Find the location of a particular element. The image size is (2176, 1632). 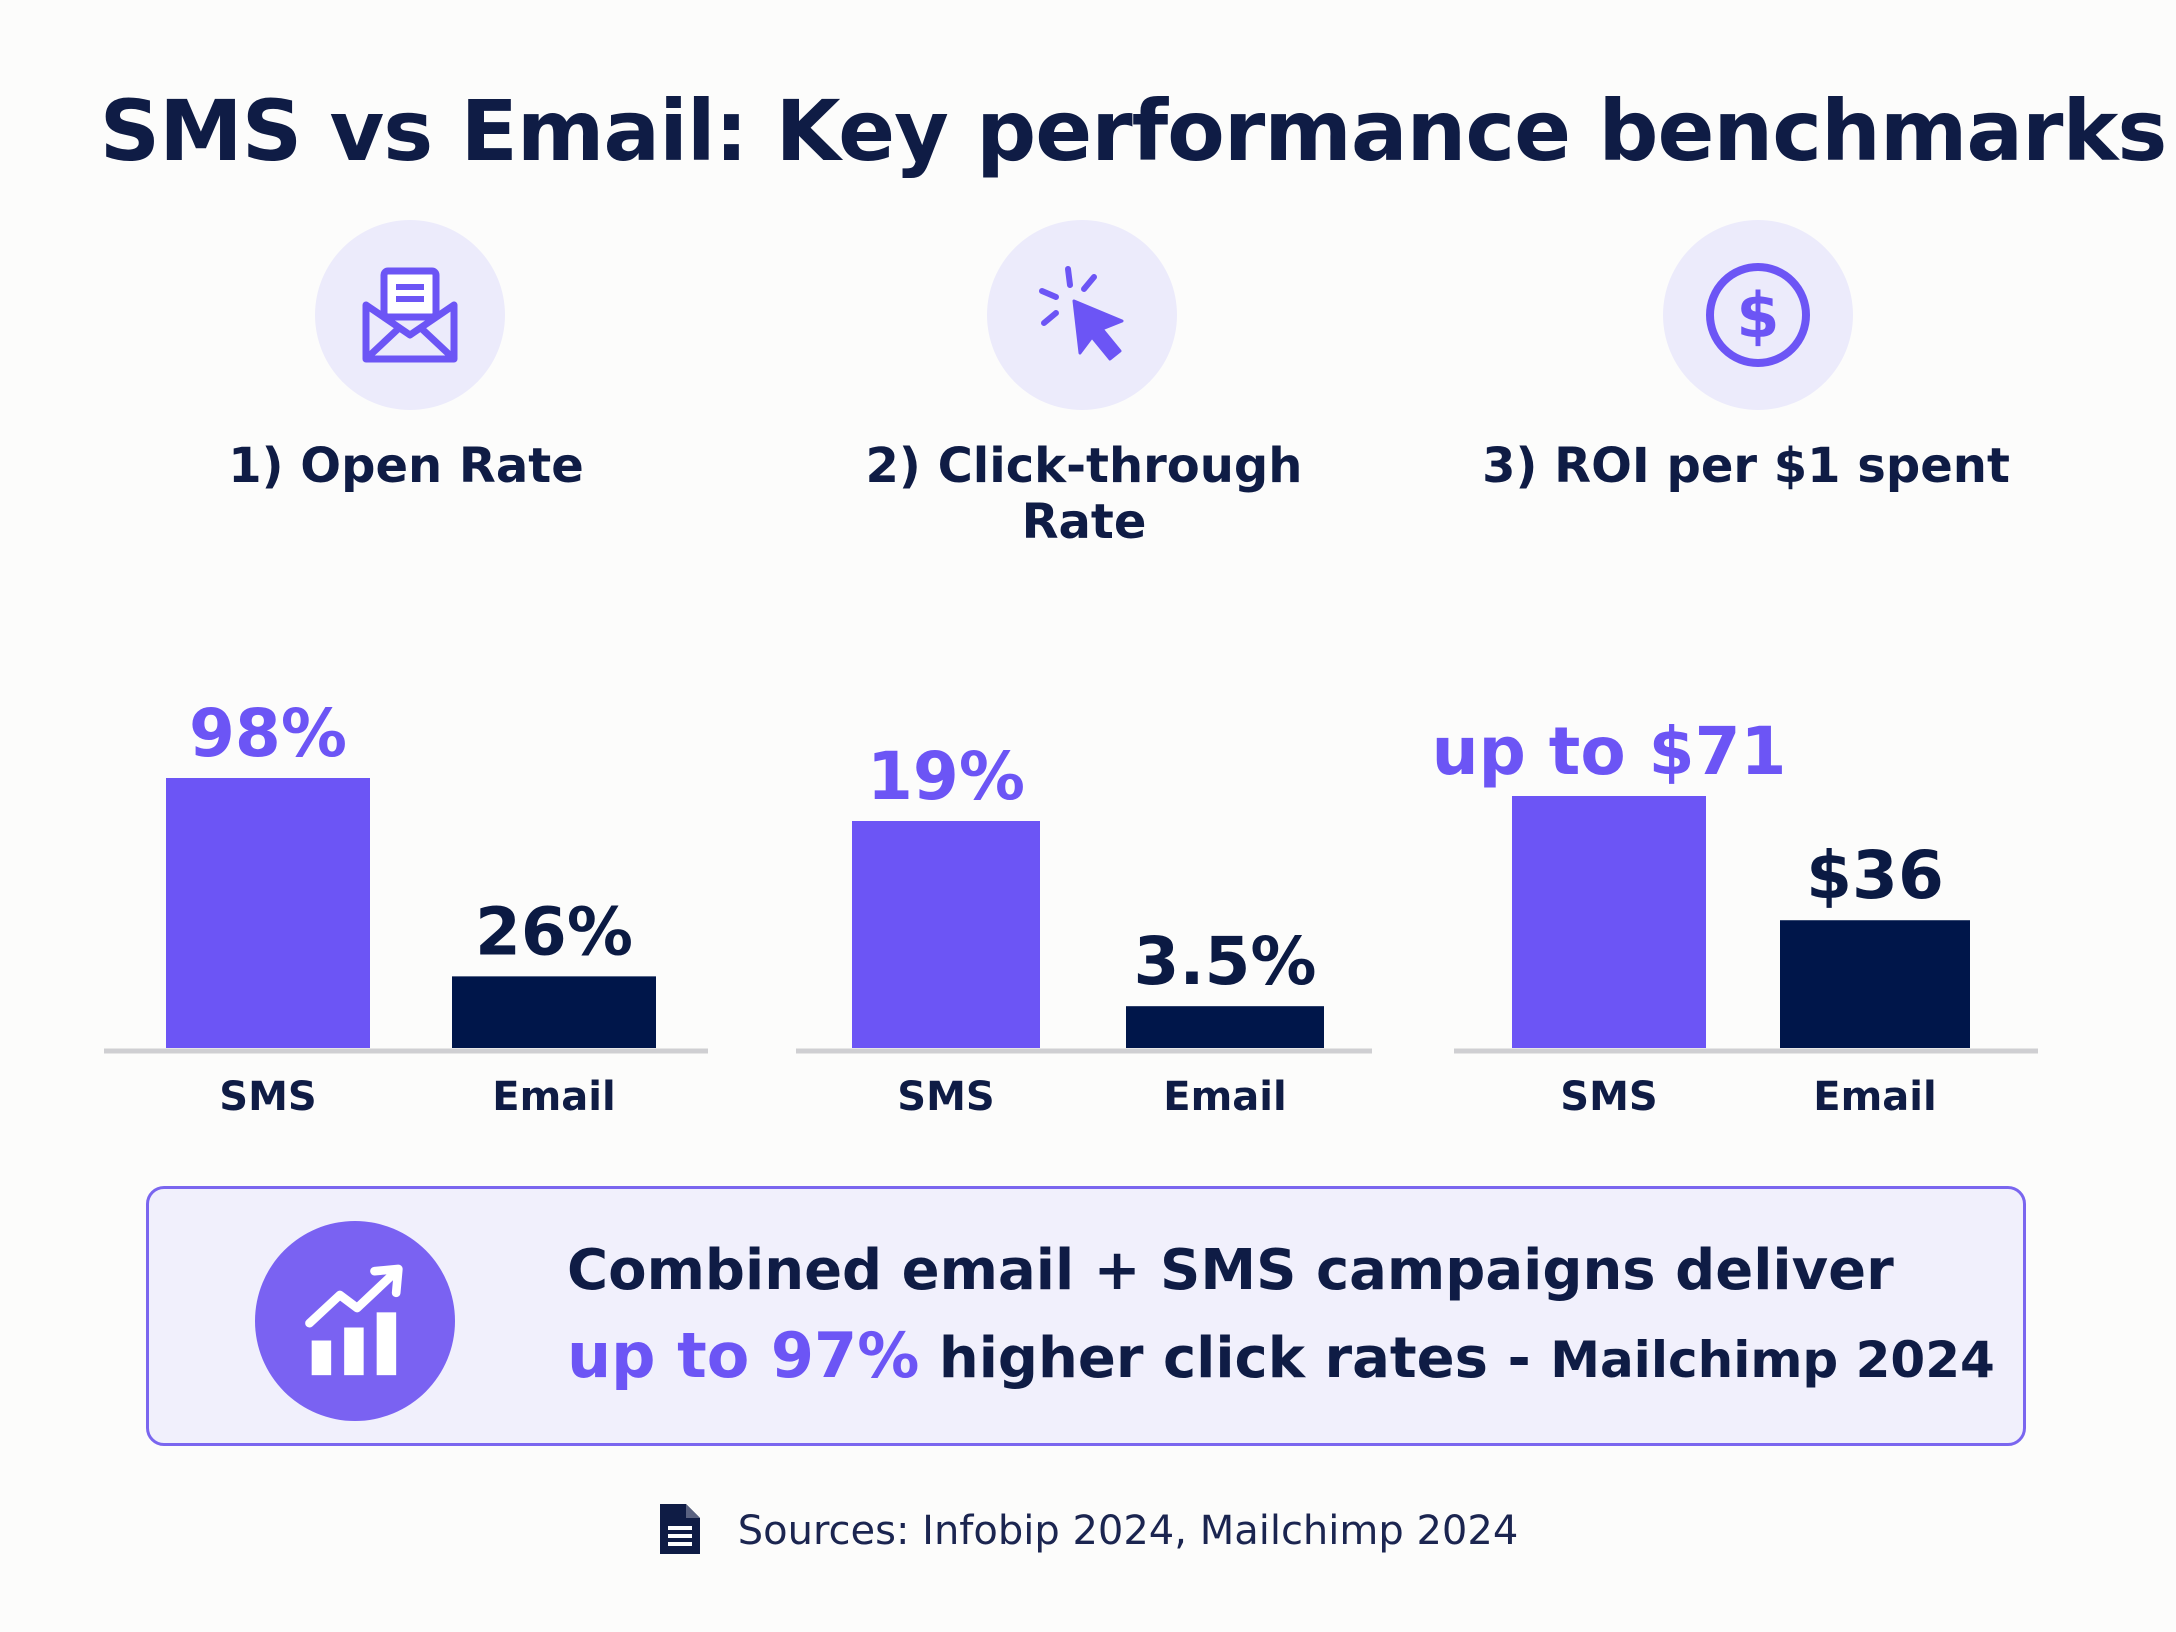

callout-icon-circle is located at coordinates (355, 1321).